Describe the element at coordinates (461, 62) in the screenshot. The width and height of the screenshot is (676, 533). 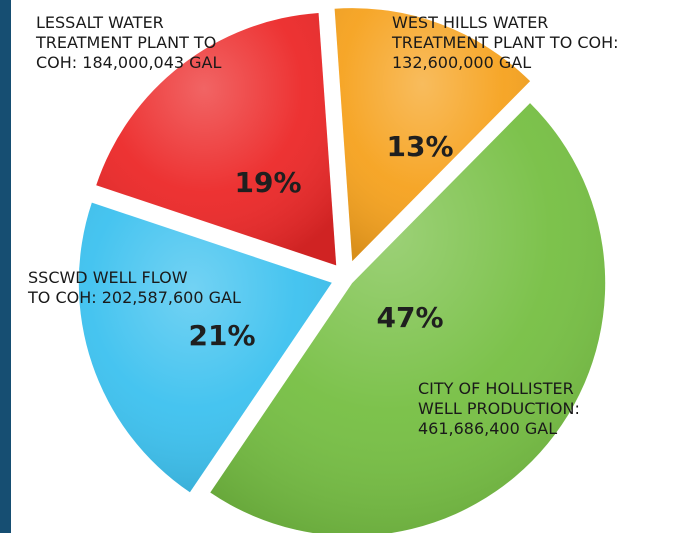
I see `slice-label-line: 132,600,000 GAL` at that location.